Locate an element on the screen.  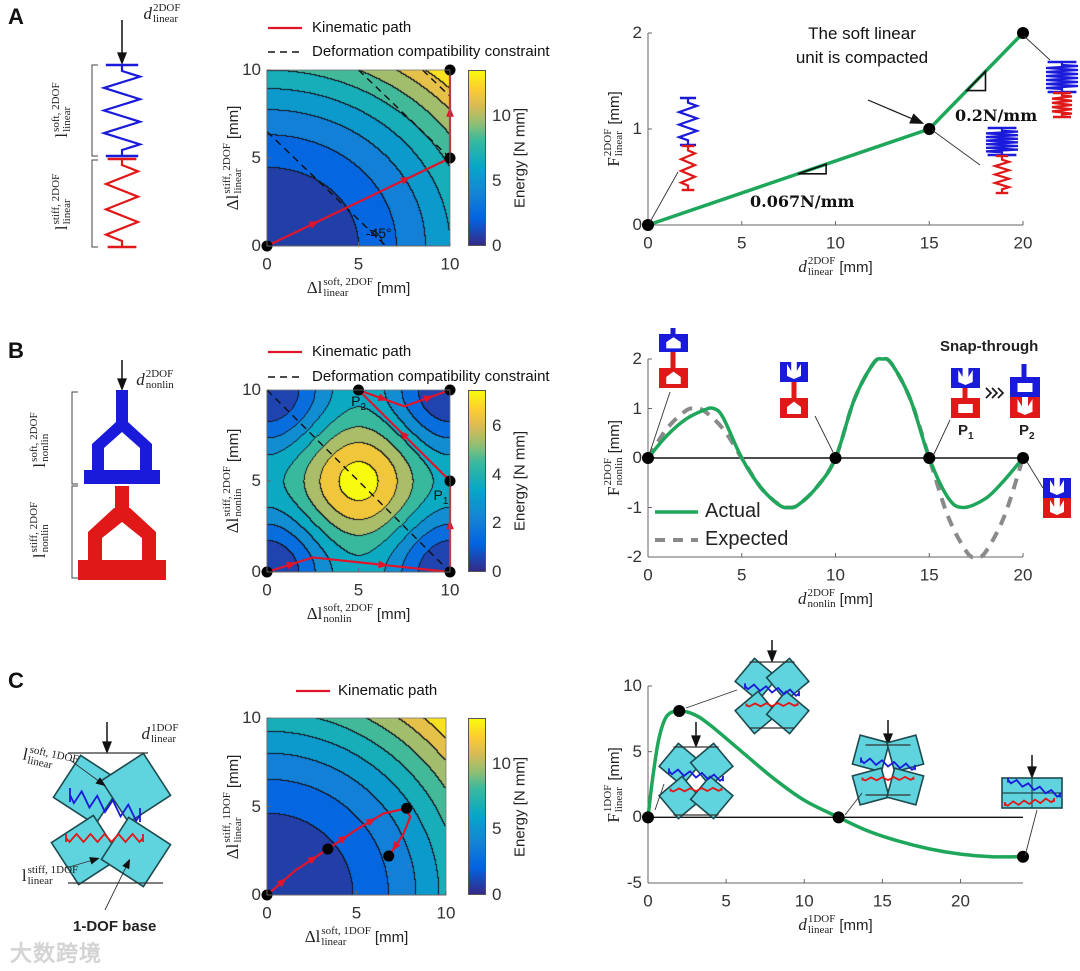
scripts: 2DOF linear is located at coordinates (613, 143).